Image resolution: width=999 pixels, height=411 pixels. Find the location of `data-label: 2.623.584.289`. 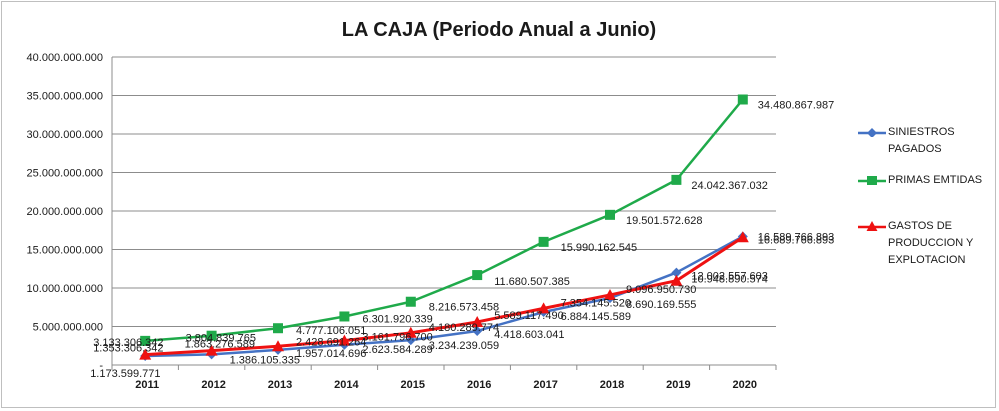

data-label: 2.623.584.289 is located at coordinates (397, 350).